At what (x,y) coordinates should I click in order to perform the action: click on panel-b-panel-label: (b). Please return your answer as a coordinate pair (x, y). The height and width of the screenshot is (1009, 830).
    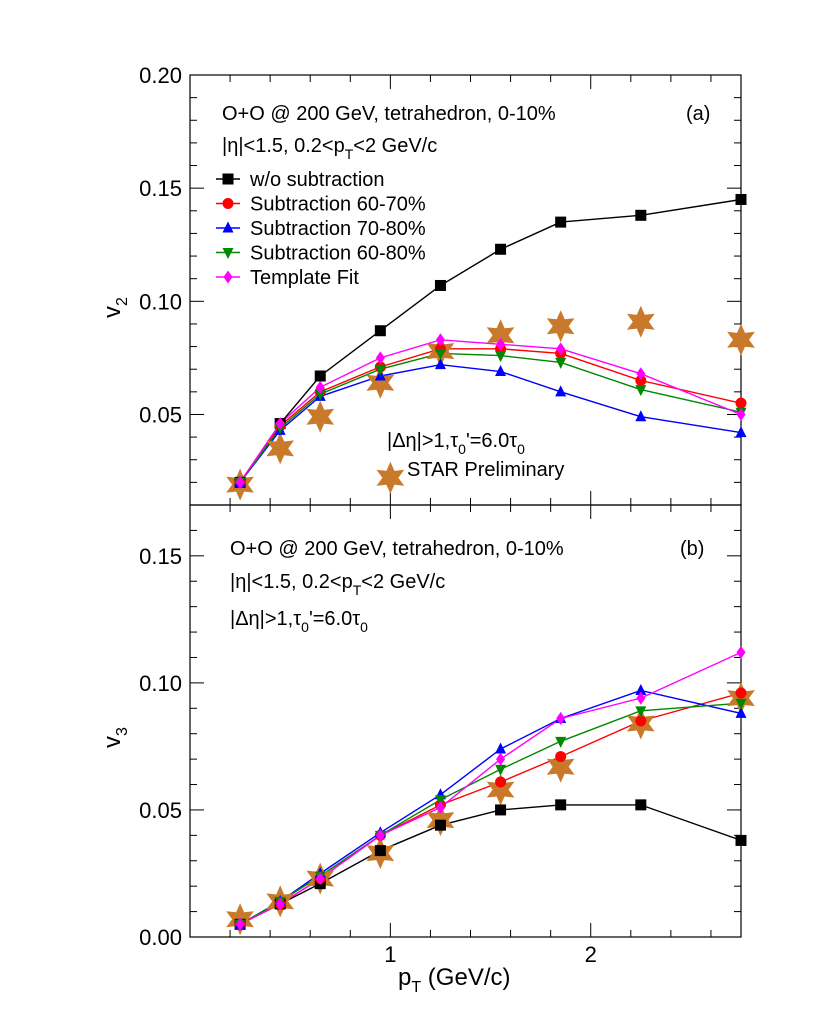
    Looking at the image, I should click on (692, 549).